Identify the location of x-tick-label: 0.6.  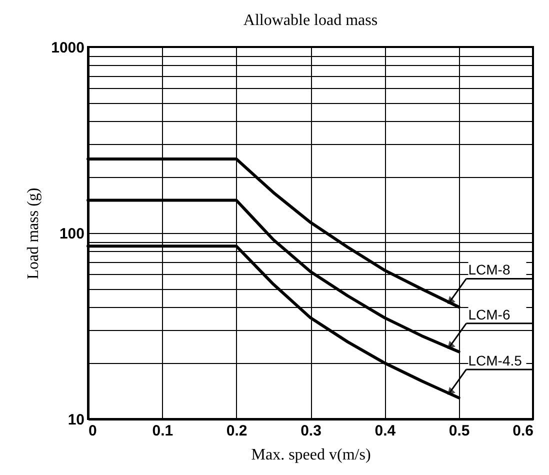
(523, 431).